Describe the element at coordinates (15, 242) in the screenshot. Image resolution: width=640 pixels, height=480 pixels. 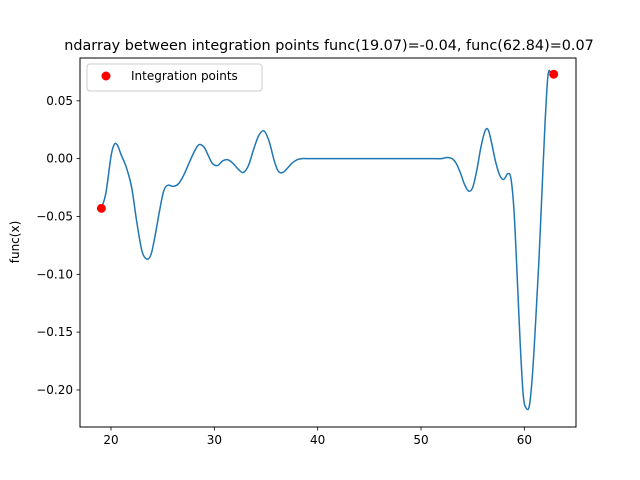
I see `y-axis-label: func(x)` at that location.